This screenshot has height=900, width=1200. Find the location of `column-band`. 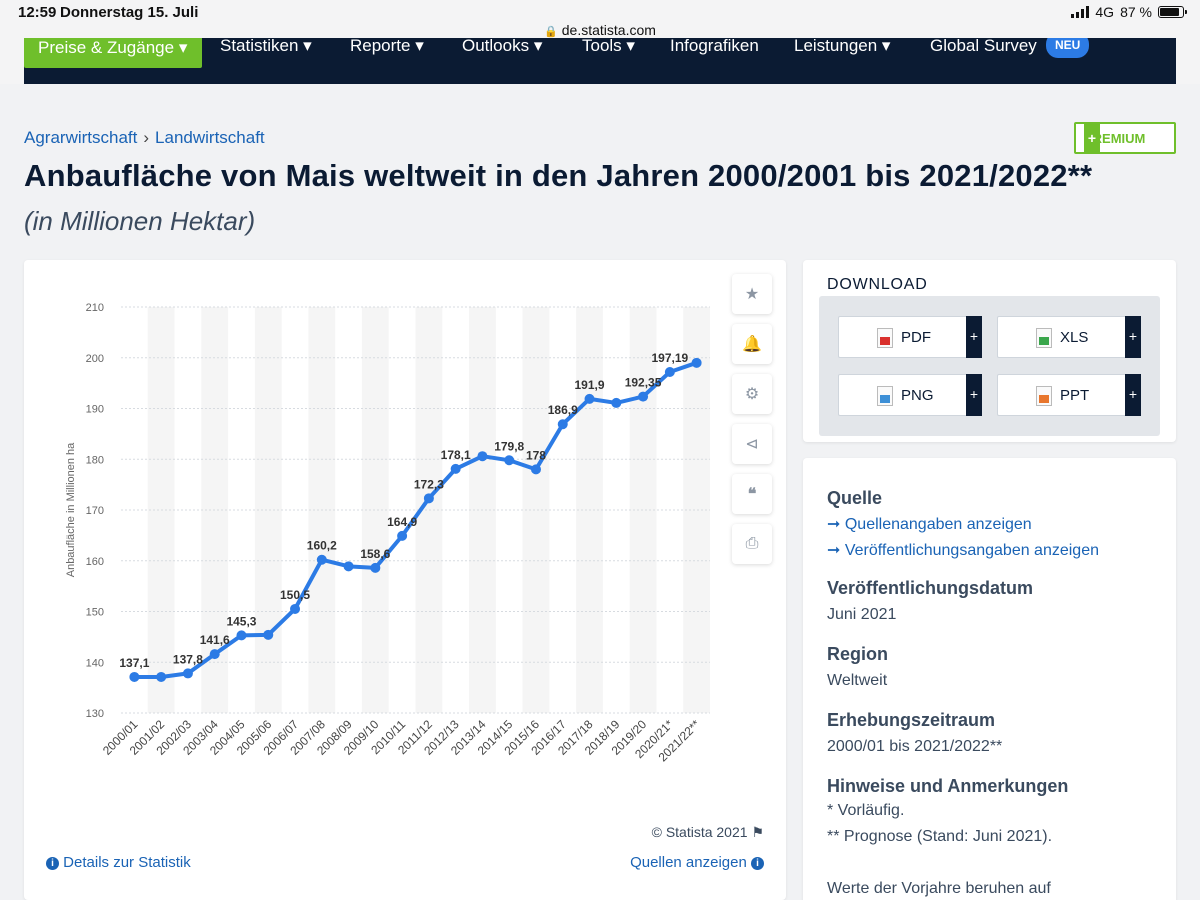

column-band is located at coordinates (536, 510).